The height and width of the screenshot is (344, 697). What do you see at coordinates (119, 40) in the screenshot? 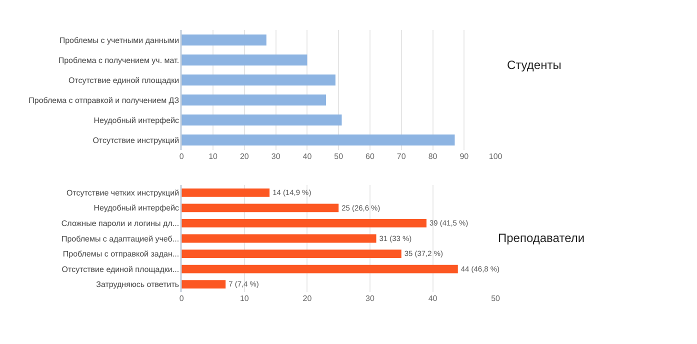
I see `y-tick-label: Проблемы с учетными данными` at bounding box center [119, 40].